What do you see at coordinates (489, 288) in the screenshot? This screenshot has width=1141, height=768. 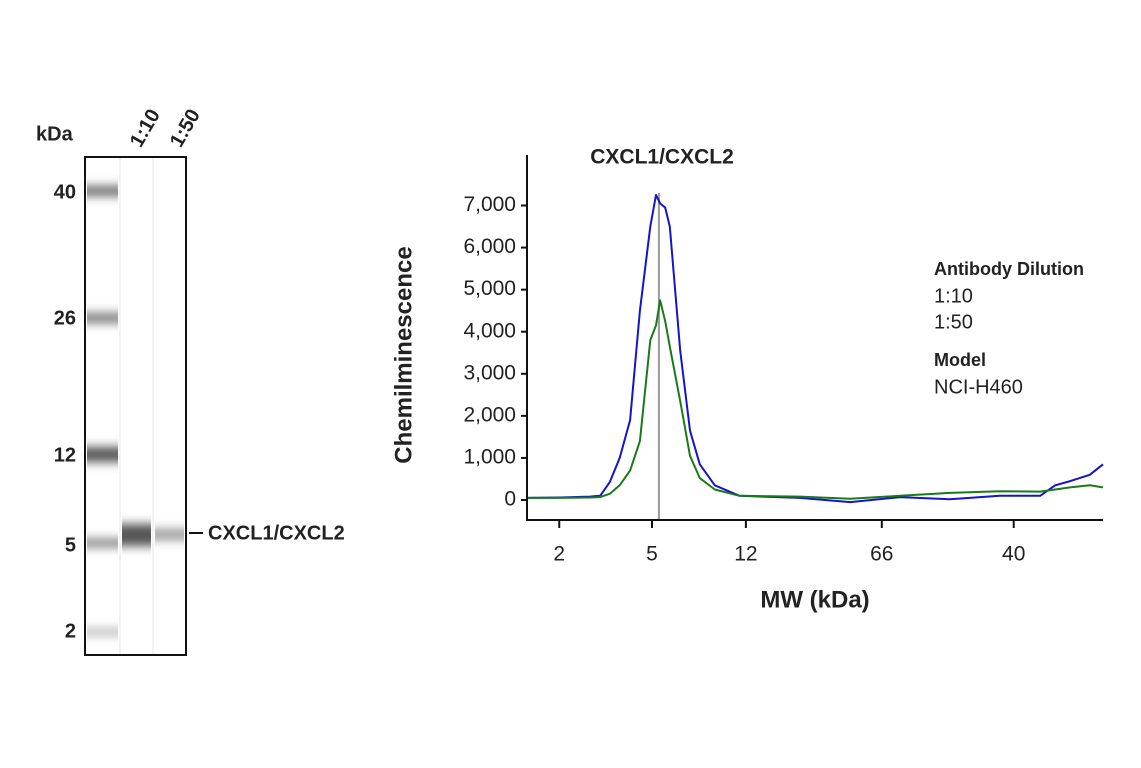 I see `y-tick-label: 5,000` at bounding box center [489, 288].